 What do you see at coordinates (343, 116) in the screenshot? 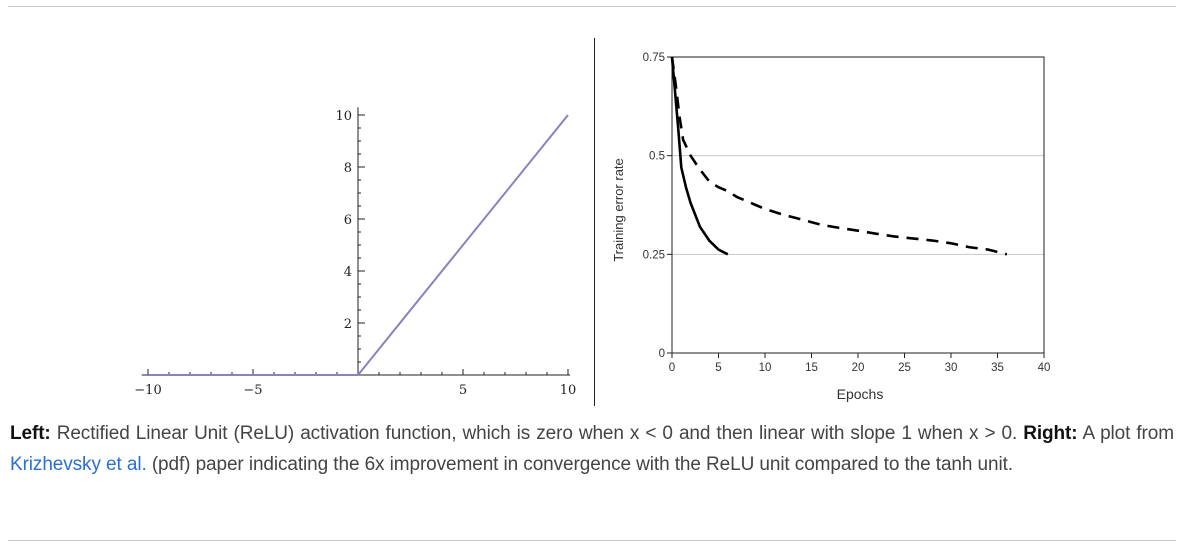
I see `relu-y-tick-label: 10` at bounding box center [343, 116].